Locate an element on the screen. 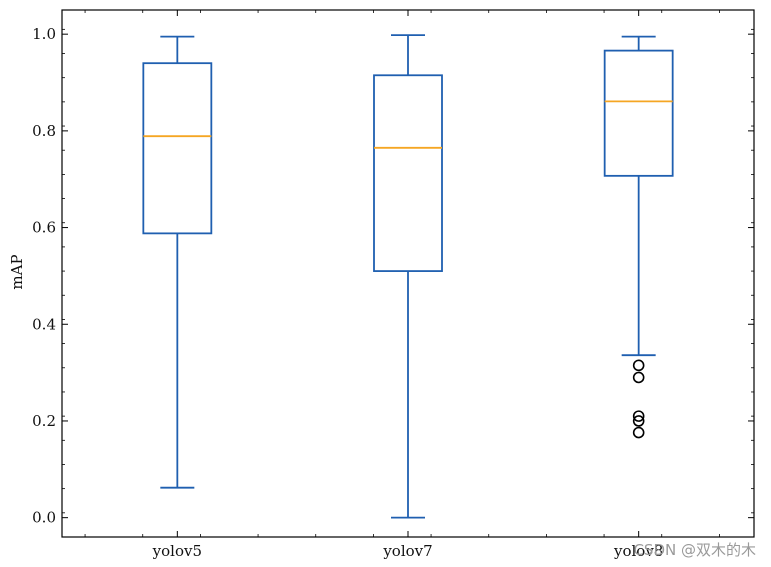 This screenshot has height=567, width=771. box-yolov7 is located at coordinates (408, 276).